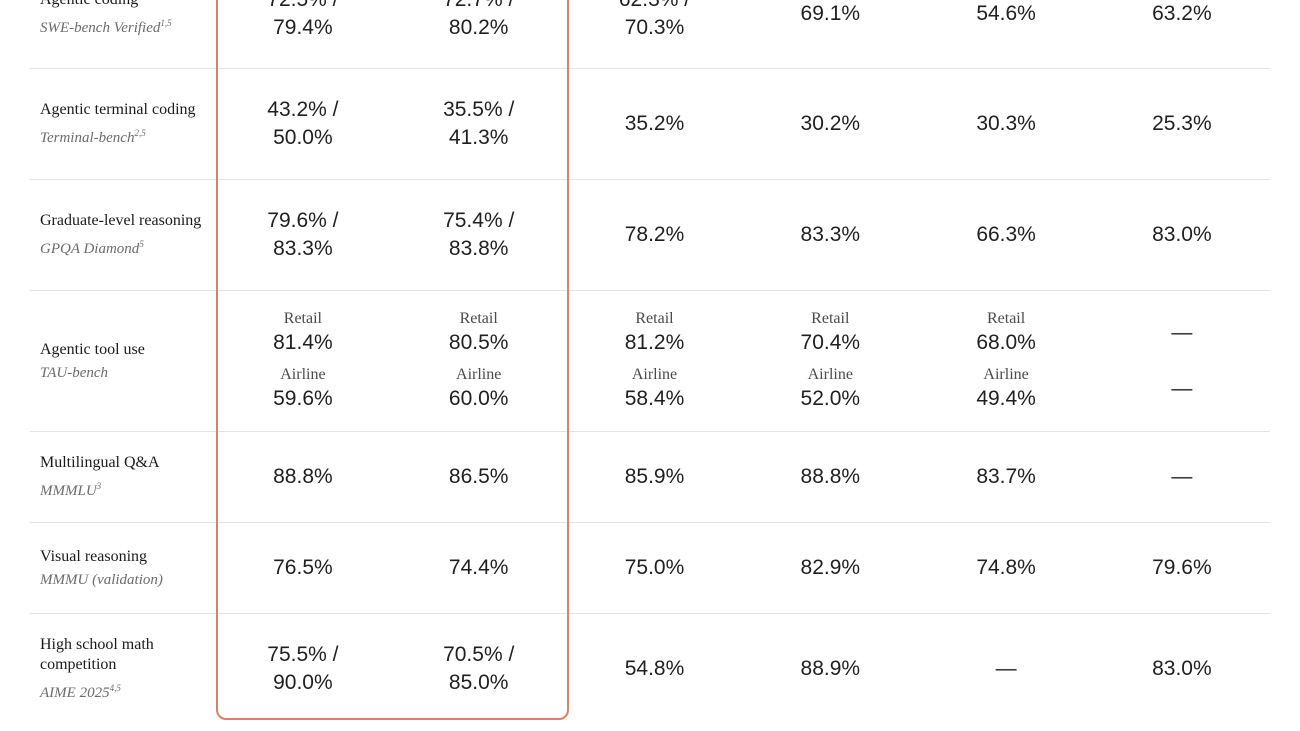 The height and width of the screenshot is (731, 1300). I want to click on airline-score: Airline 52.0%, so click(831, 389).